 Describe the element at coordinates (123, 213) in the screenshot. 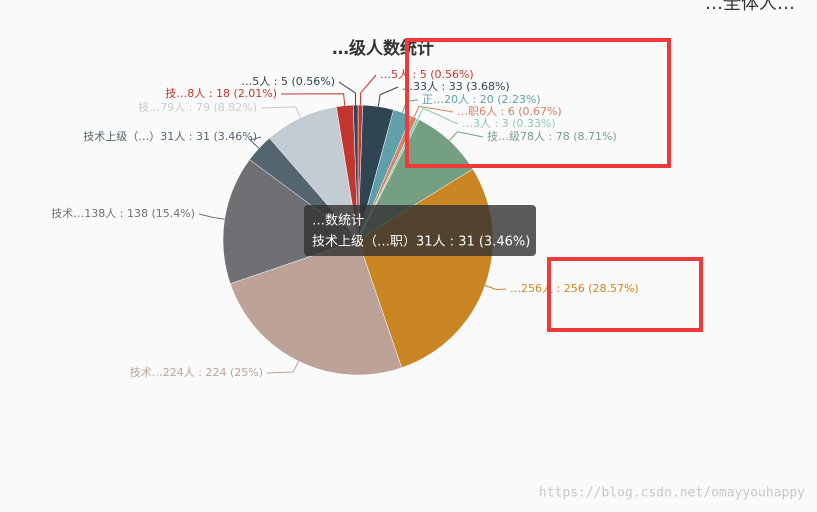

I see `slice-label: 技术…138人 : 138 (15.4%)` at that location.